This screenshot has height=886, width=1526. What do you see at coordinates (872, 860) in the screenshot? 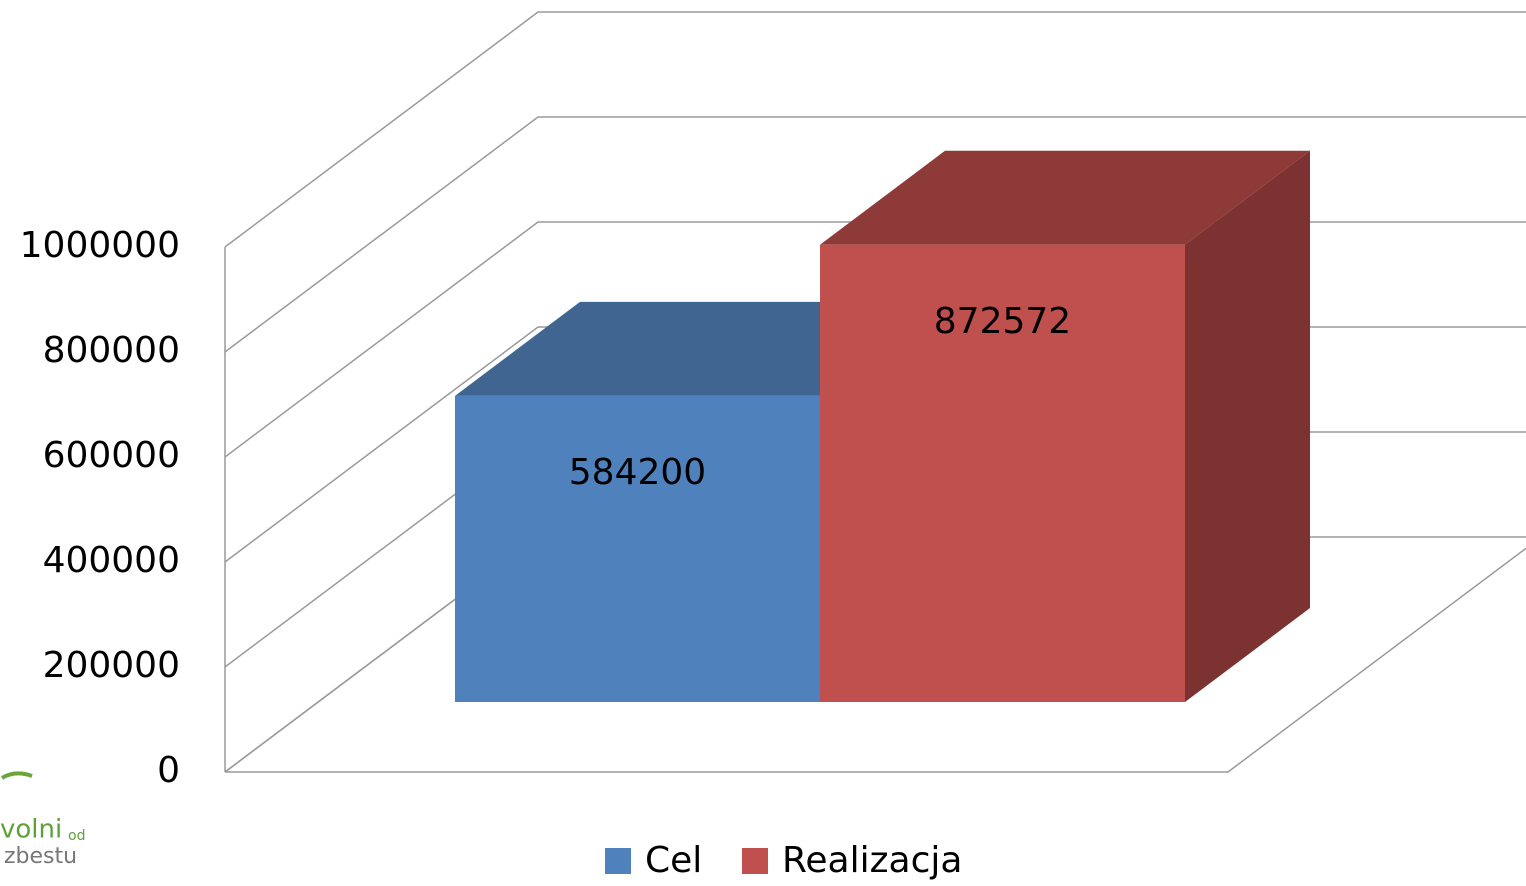
I see `legend-label: Realizacja` at bounding box center [872, 860].